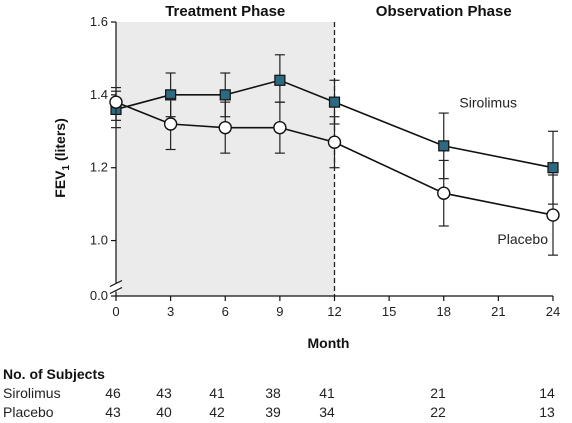 Image resolution: width=572 pixels, height=423 pixels. What do you see at coordinates (547, 393) in the screenshot?
I see `subjects-count: 14` at bounding box center [547, 393].